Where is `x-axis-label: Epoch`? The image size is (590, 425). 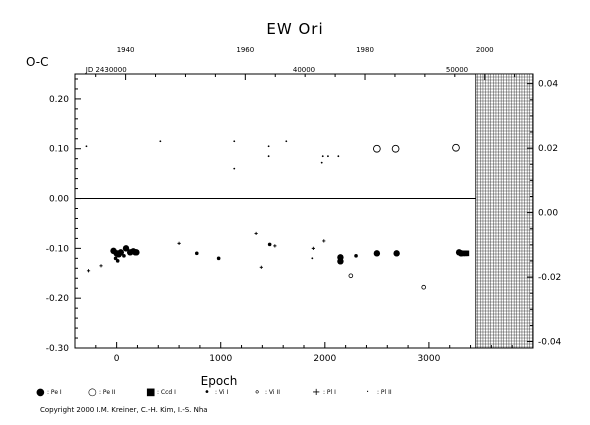
x-axis-label: Epoch is located at coordinates (219, 381).